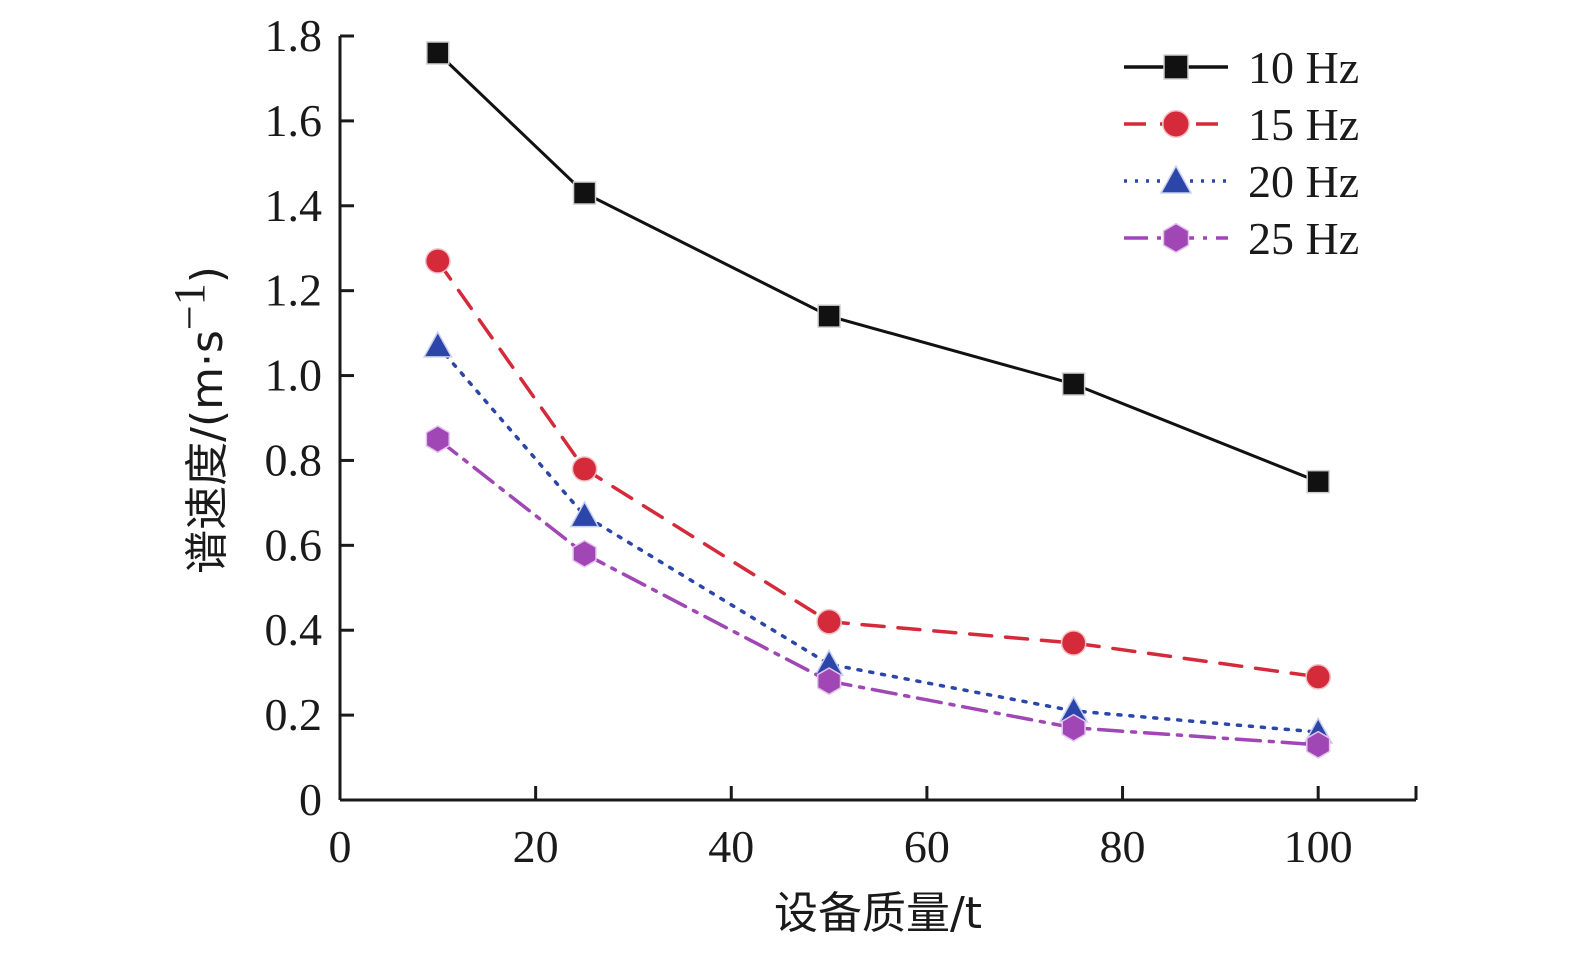  What do you see at coordinates (927, 846) in the screenshot?
I see `x-tick-label: 60` at bounding box center [927, 846].